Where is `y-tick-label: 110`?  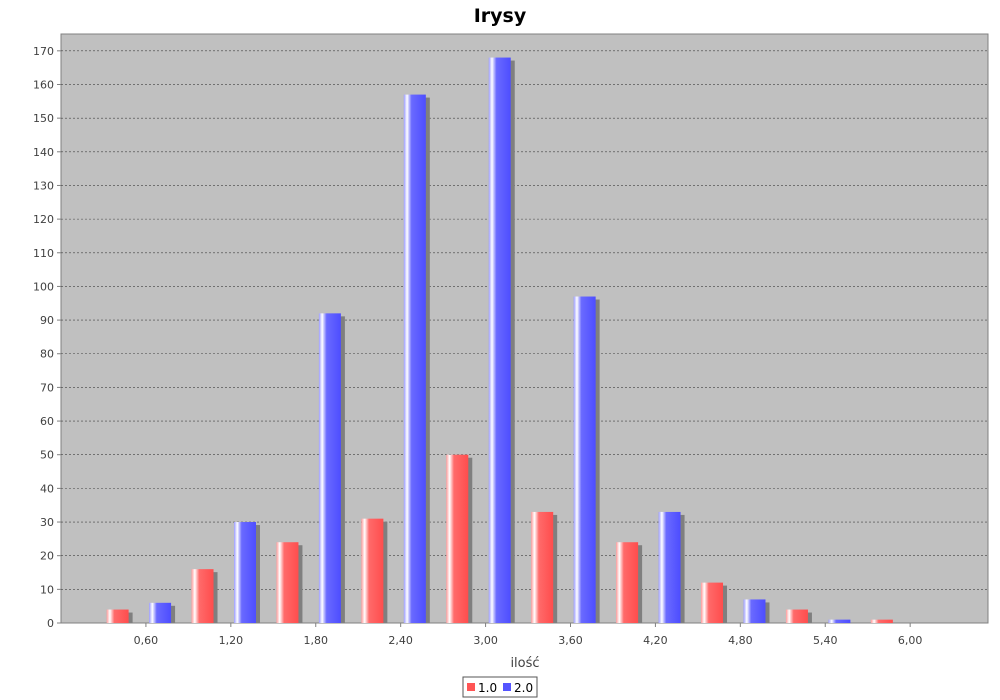
y-tick-label: 110 is located at coordinates (43, 253).